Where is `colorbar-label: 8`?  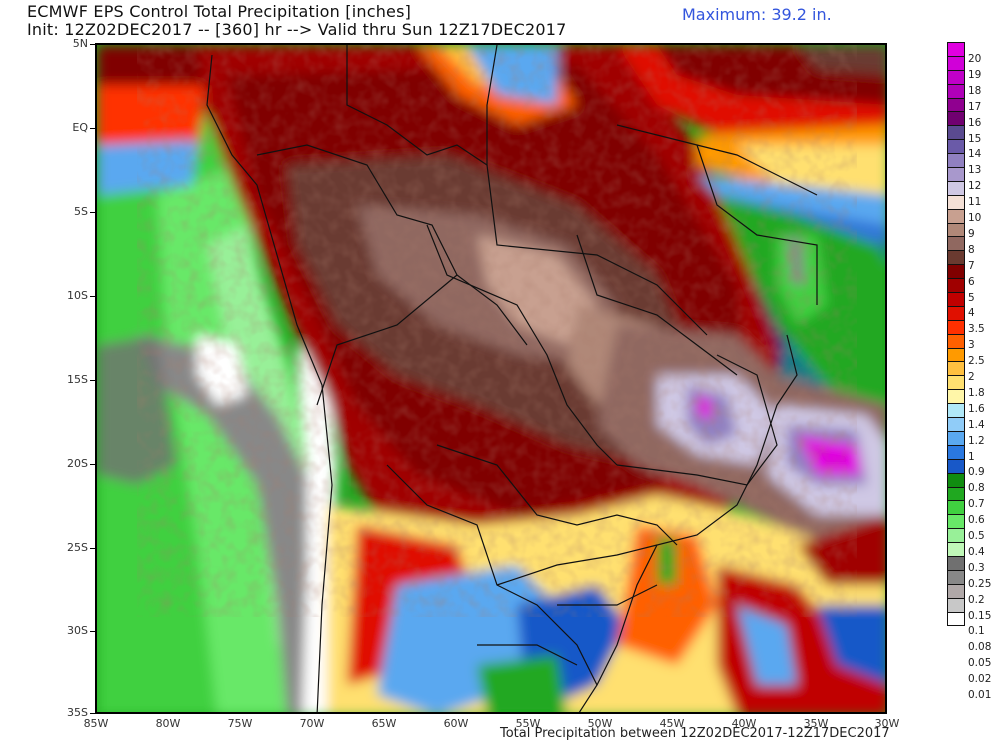 colorbar-label: 8 is located at coordinates (971, 249).